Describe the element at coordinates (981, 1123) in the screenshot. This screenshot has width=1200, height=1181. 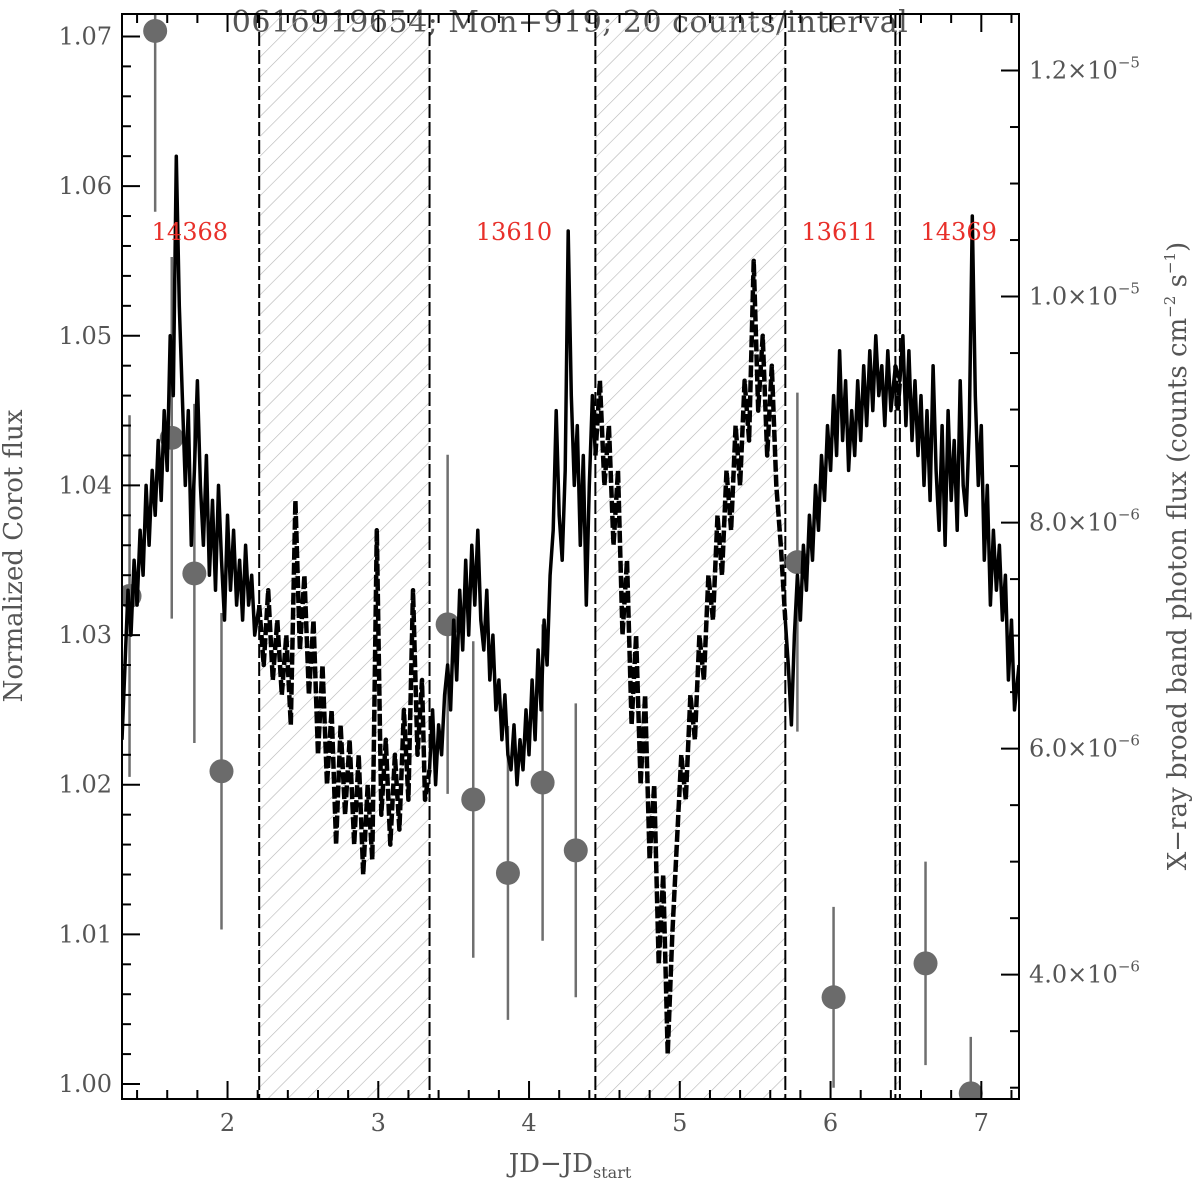
I see `x-tick-label-5: 7` at that location.